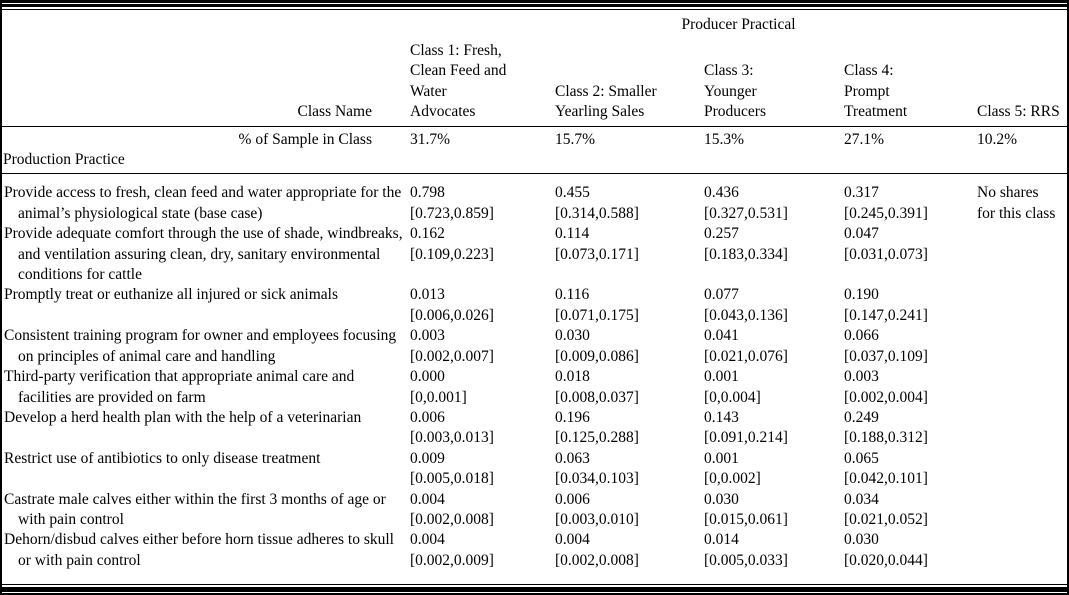 The image size is (1069, 595). What do you see at coordinates (746, 315) in the screenshot?
I see `ci-value: [0.043,0.136]` at bounding box center [746, 315].